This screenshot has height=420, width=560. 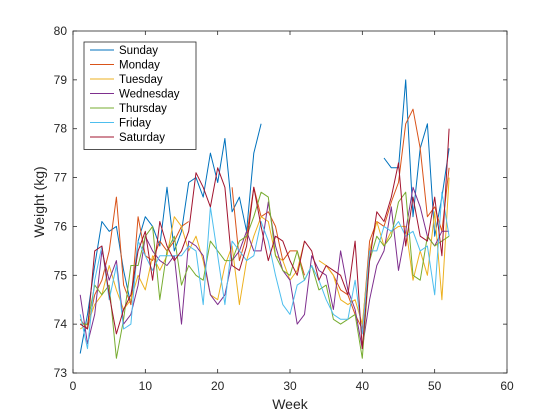 What do you see at coordinates (435, 386) in the screenshot?
I see `x-tick-label: 50` at bounding box center [435, 386].